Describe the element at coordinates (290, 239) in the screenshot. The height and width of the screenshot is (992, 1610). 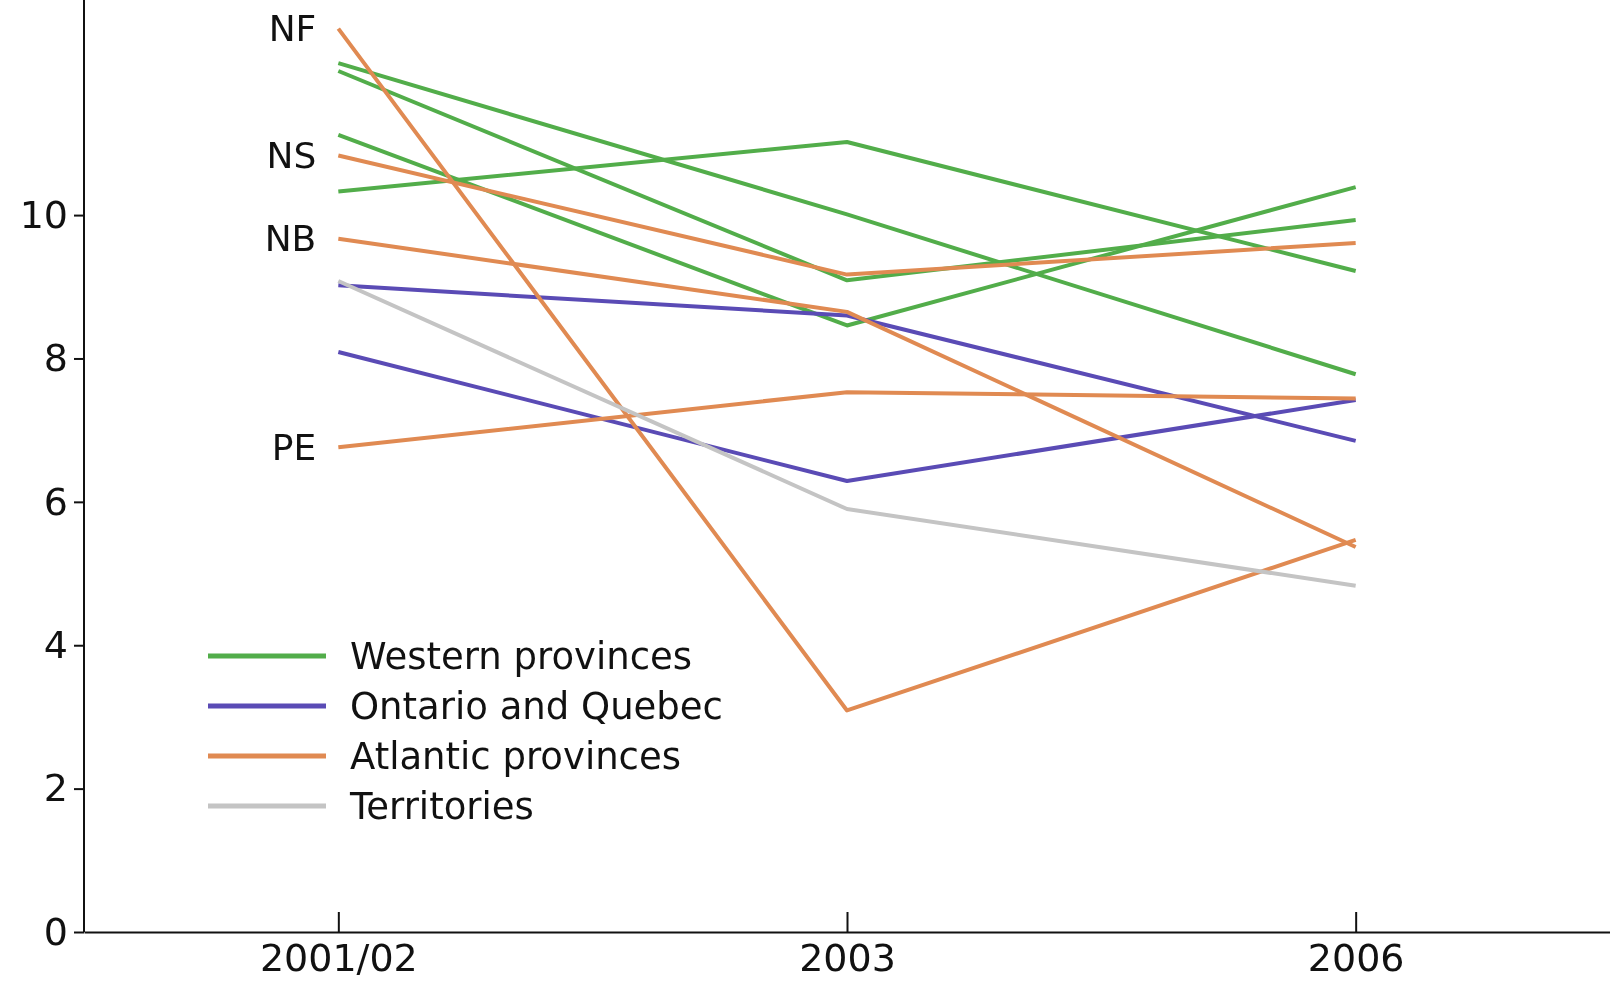
I see `annotation: NB` at that location.